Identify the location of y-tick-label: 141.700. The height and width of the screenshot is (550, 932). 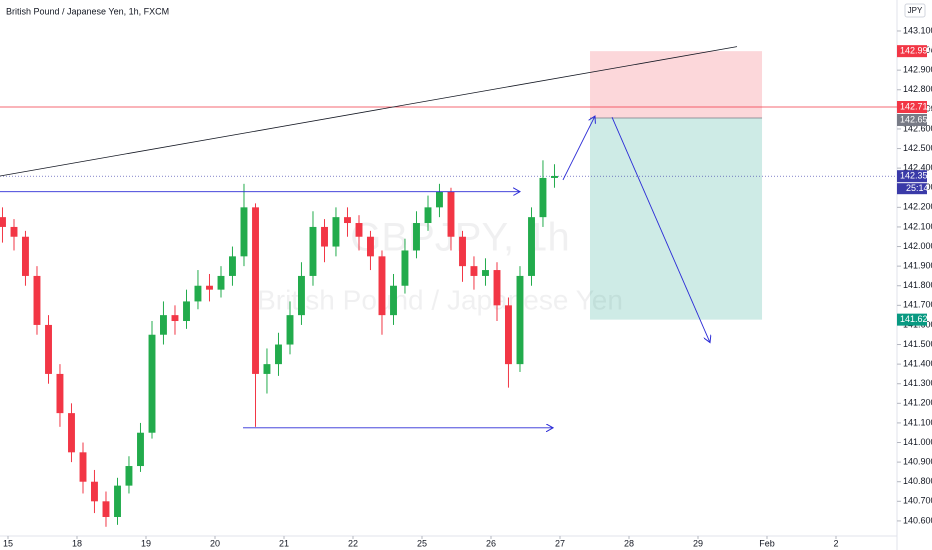
(917, 305).